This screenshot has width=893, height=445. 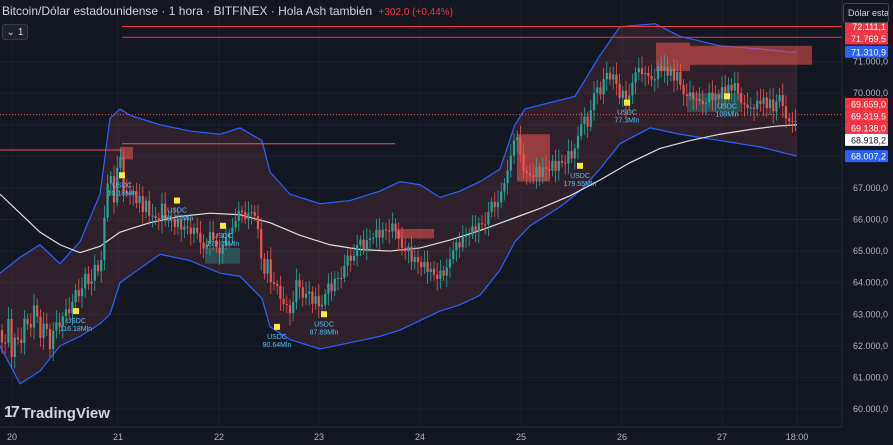 What do you see at coordinates (870, 409) in the screenshot?
I see `y-tick-label: 60.000,0` at bounding box center [870, 409].